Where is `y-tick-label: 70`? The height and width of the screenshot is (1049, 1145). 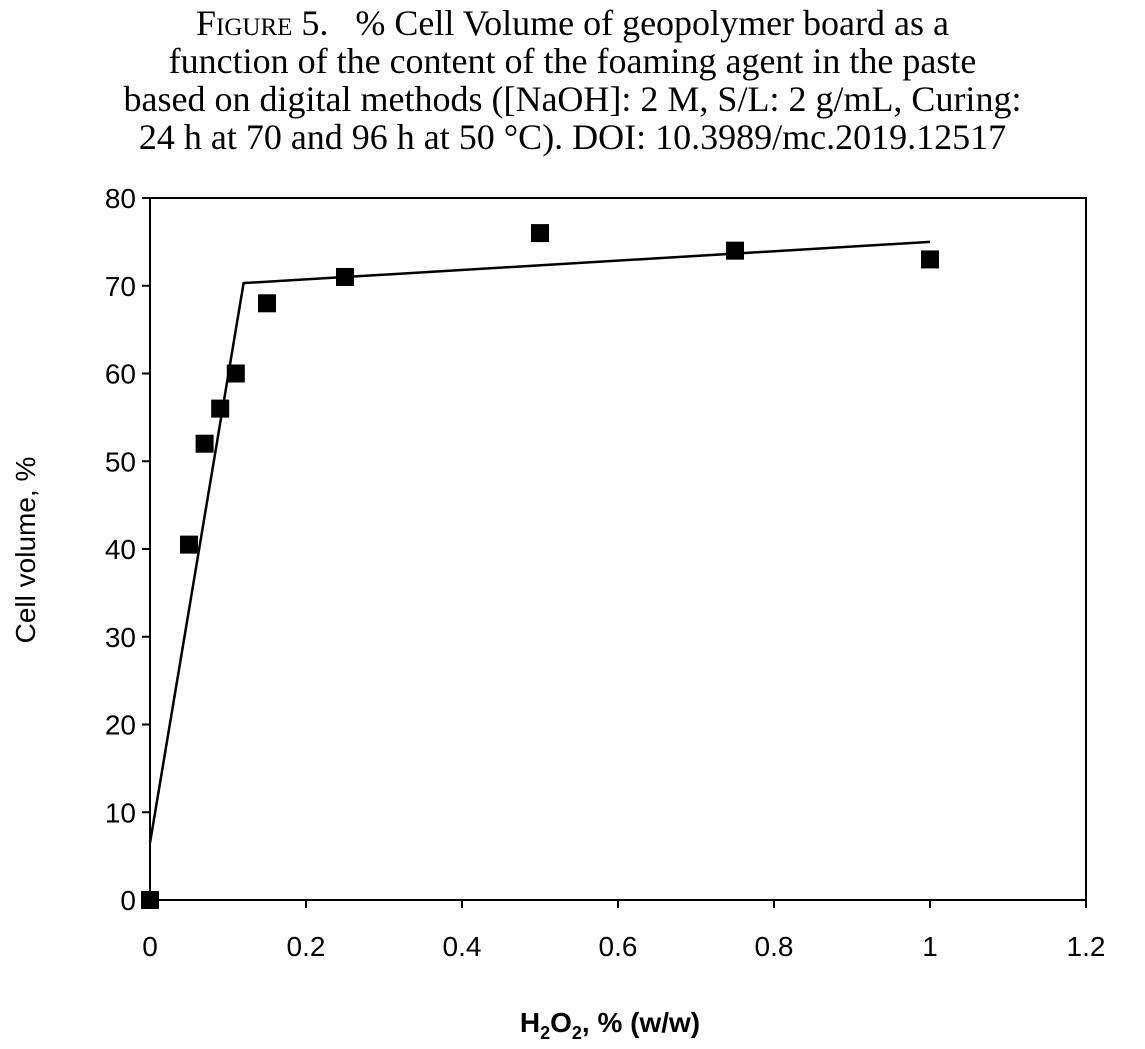 y-tick-label: 70 is located at coordinates (120, 286).